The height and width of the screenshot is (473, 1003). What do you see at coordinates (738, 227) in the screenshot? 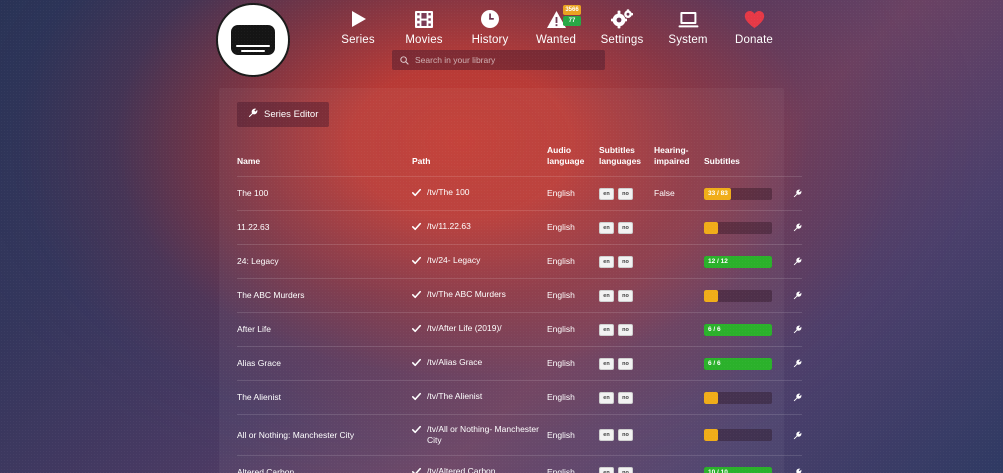
I see `subtitles-progress-bar` at bounding box center [738, 227].